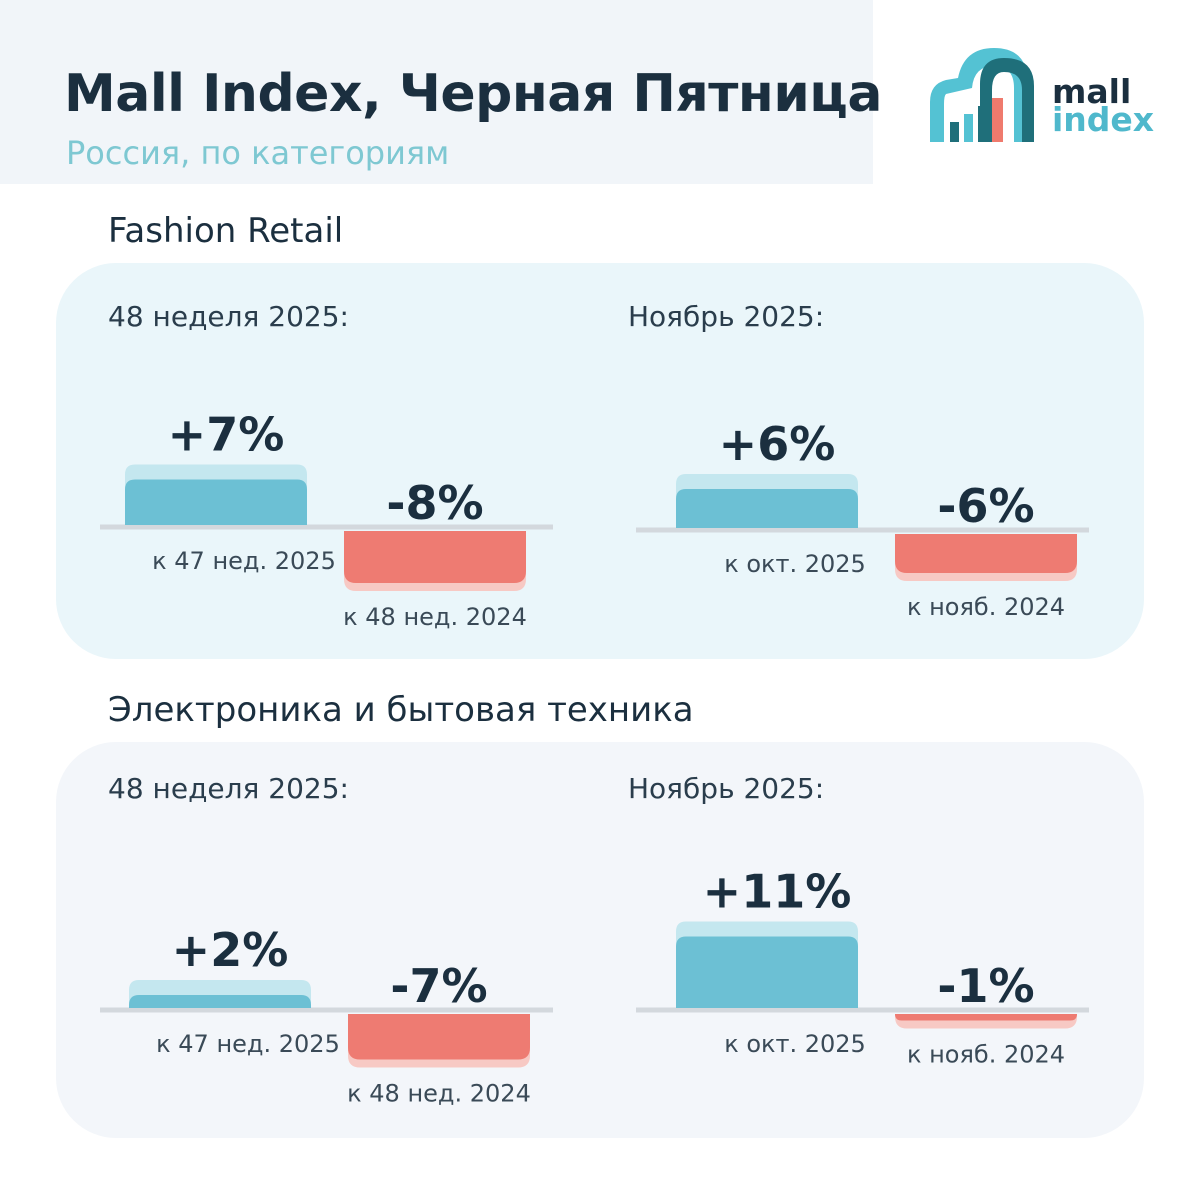 The image size is (1200, 1199). I want to click on group-title-fashion-month: Ноябрь 2025:, so click(726, 316).